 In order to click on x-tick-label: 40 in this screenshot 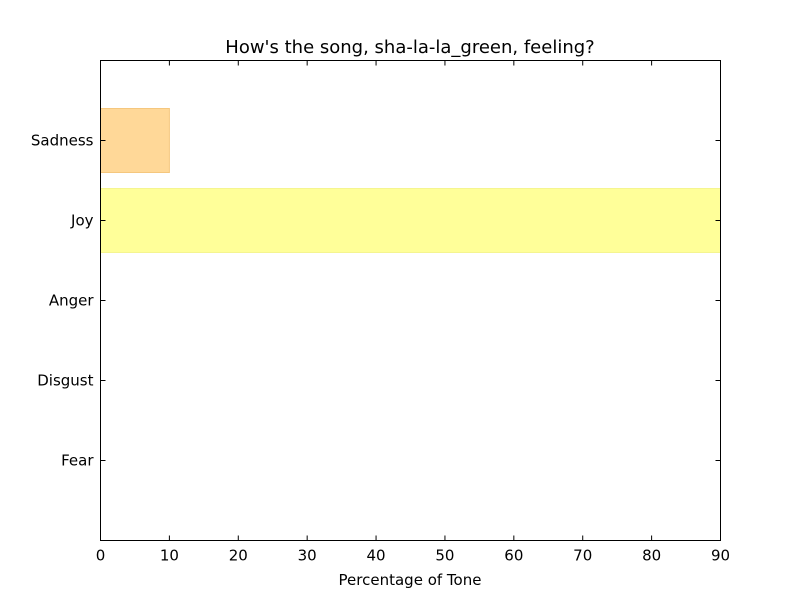, I will do `click(376, 556)`.